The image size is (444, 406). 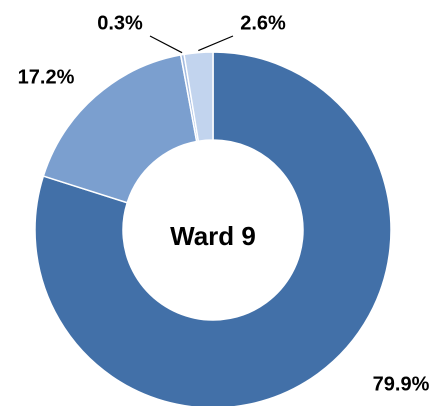 What do you see at coordinates (263, 23) in the screenshot?
I see `data-label: 2.6%` at bounding box center [263, 23].